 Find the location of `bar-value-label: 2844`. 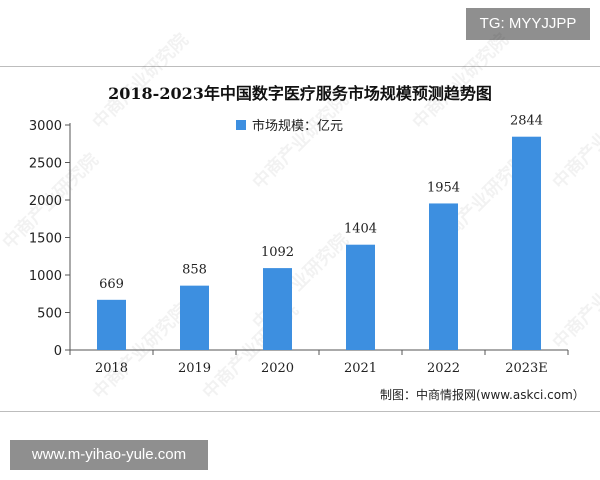

bar-value-label: 2844 is located at coordinates (526, 121).